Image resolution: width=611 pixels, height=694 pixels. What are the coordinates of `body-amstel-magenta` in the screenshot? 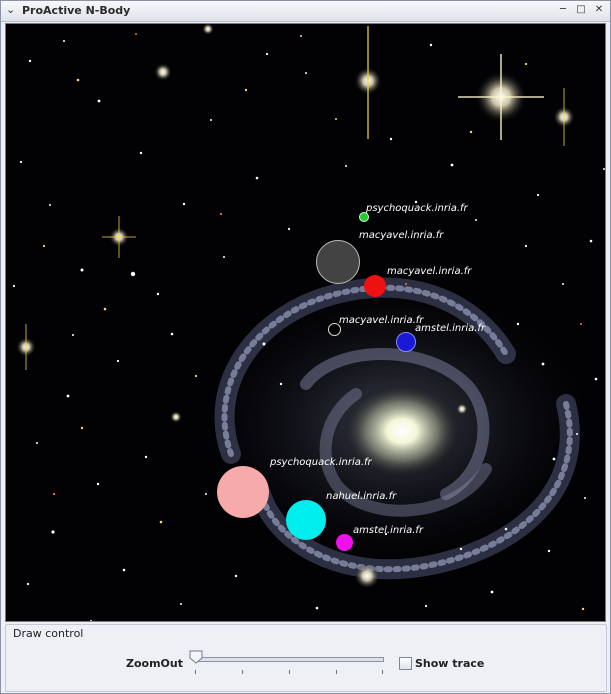 It's located at (344, 542).